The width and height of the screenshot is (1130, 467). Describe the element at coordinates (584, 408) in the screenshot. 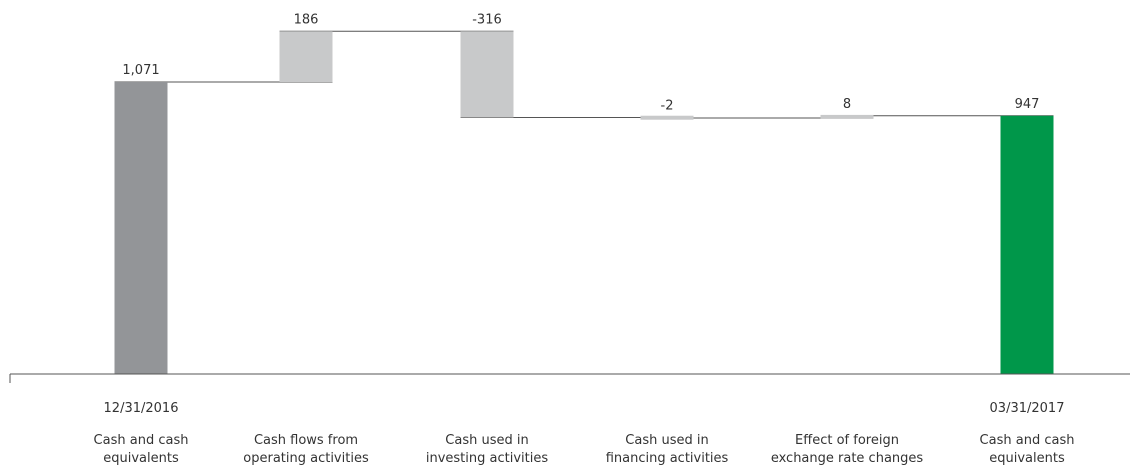

I see `date-labels: 12/31/2016 03/31/2017` at that location.